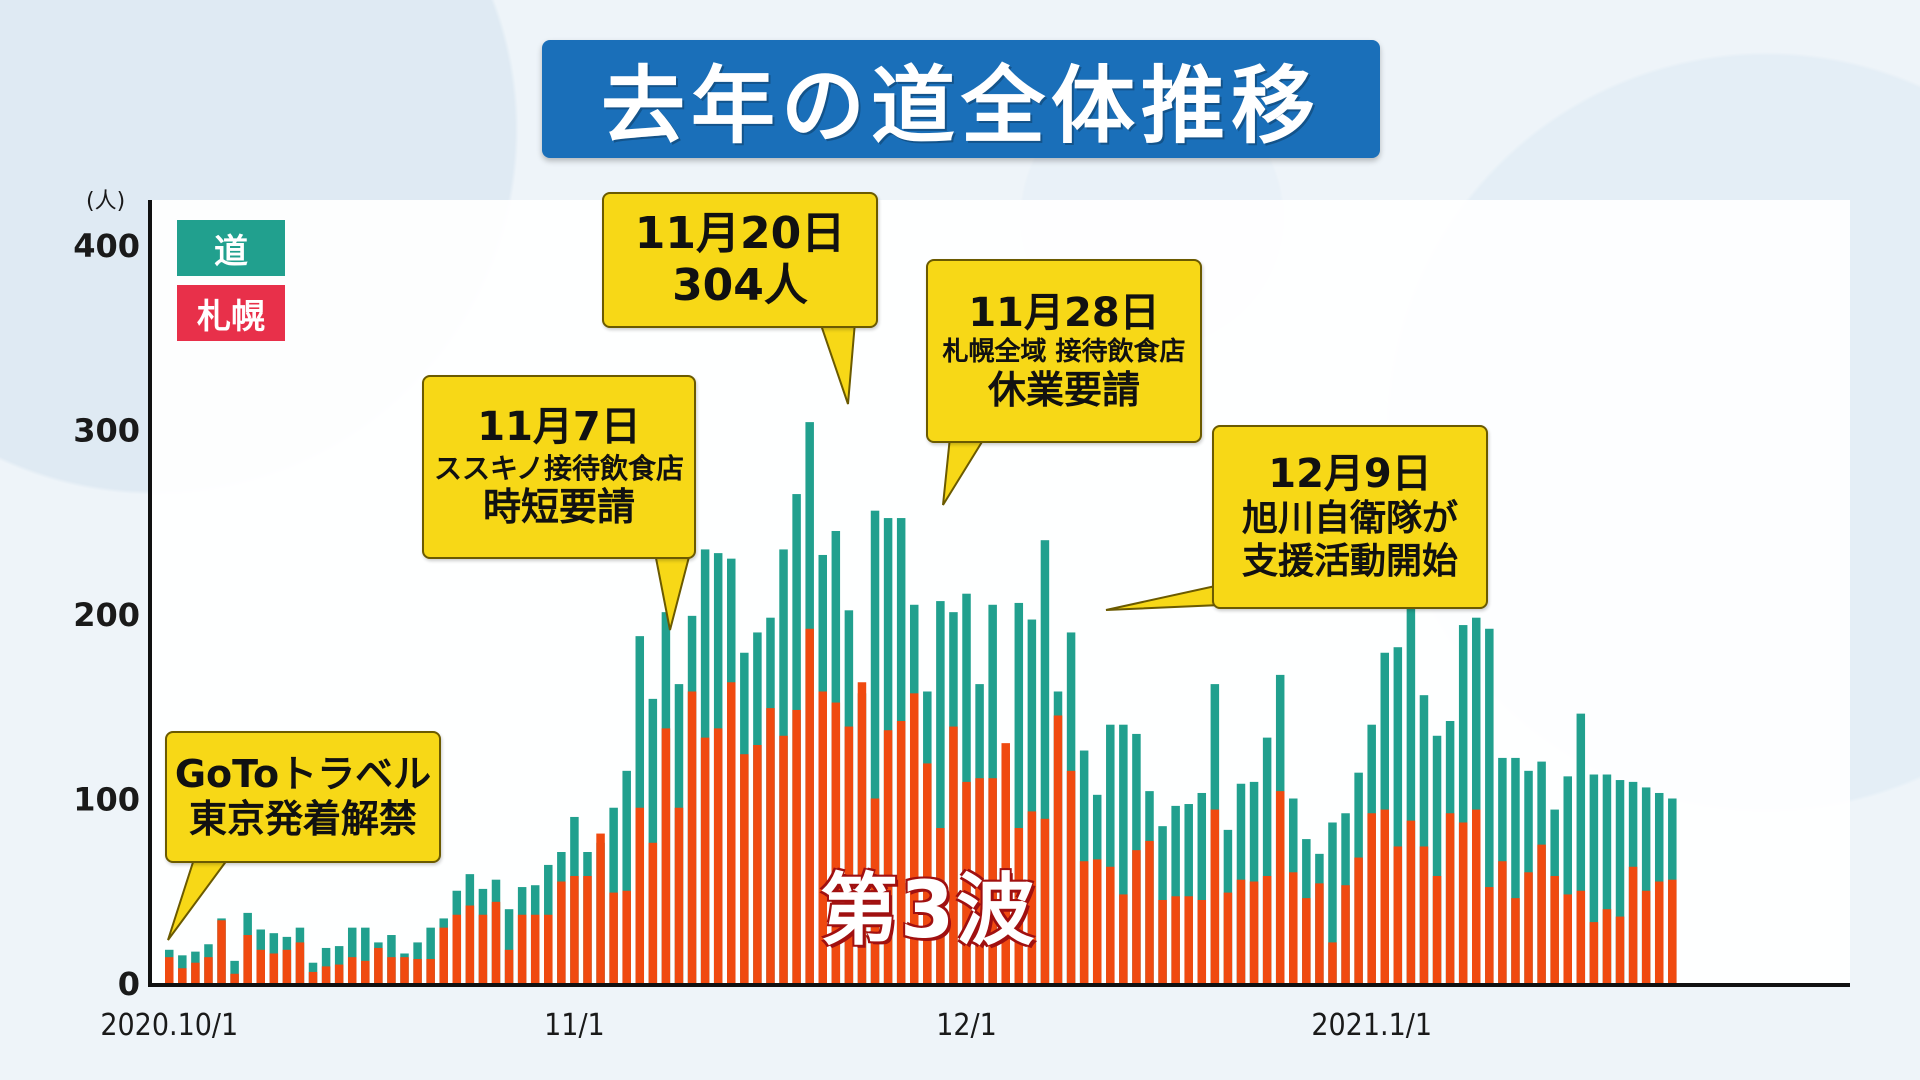  I want to click on y-tick-label: 200, so click(106, 615).